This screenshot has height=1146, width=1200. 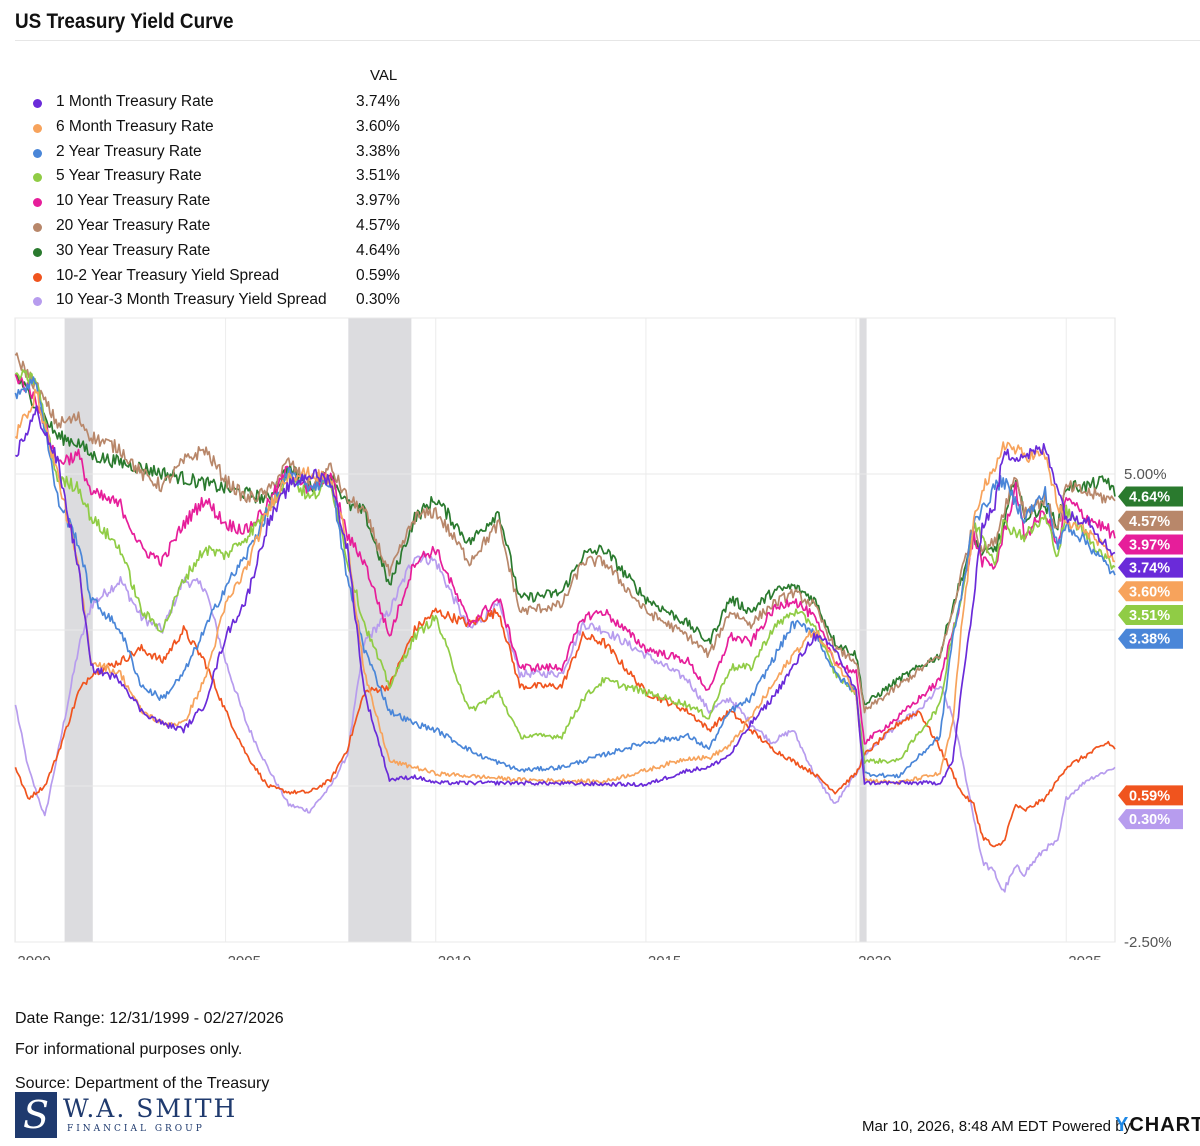 I want to click on legend-value: 3.51%, so click(x=378, y=176).